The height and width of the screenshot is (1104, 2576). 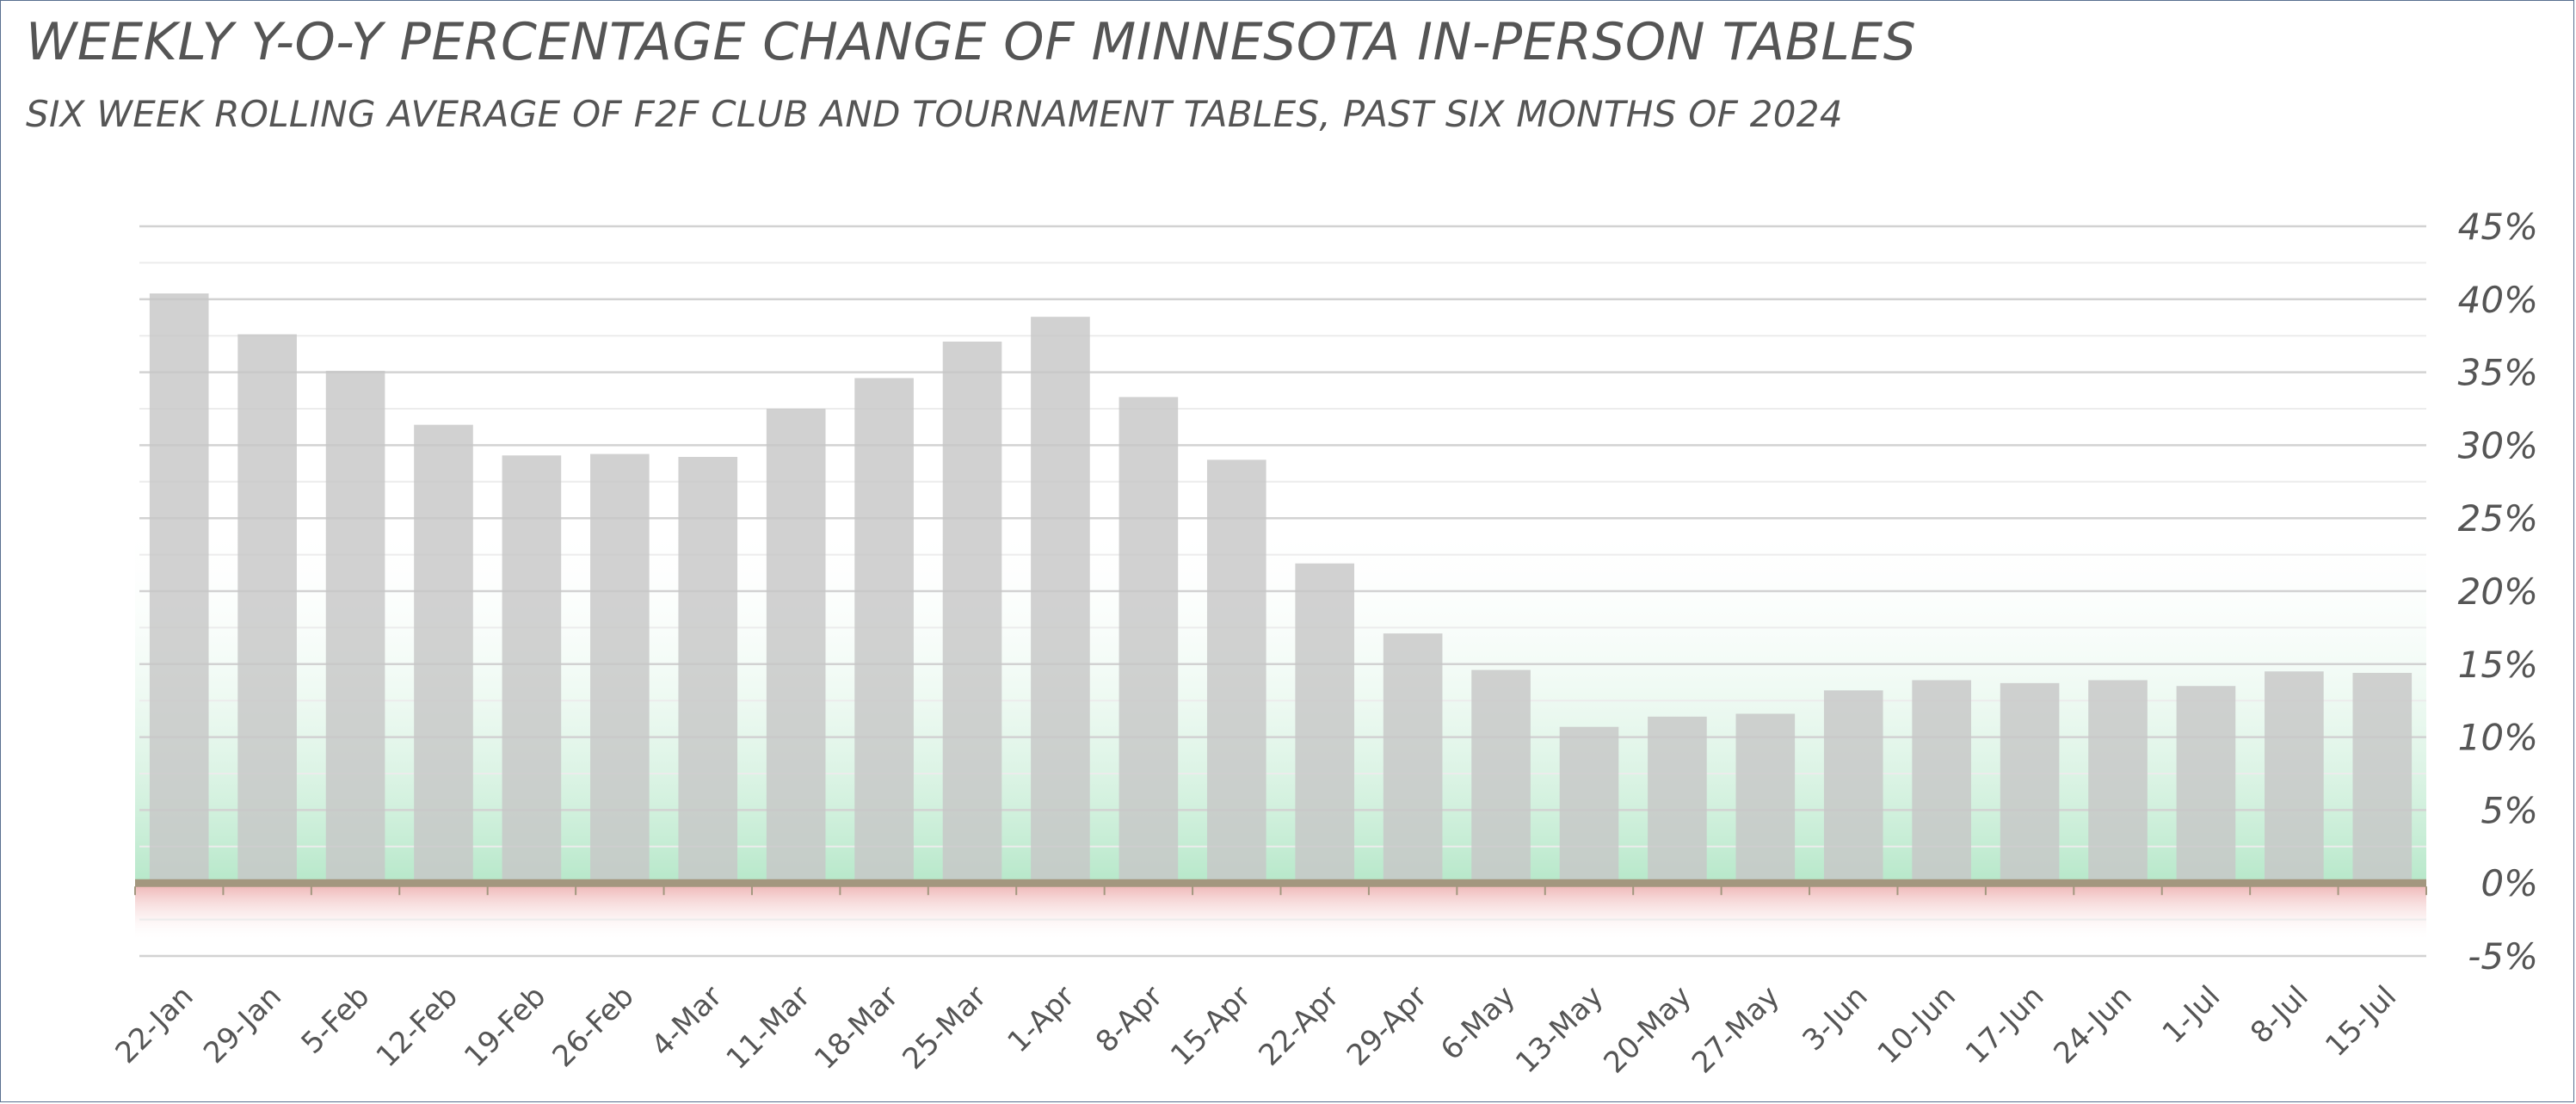 I want to click on x-tick-label: 5-Feb, so click(x=336, y=1020).